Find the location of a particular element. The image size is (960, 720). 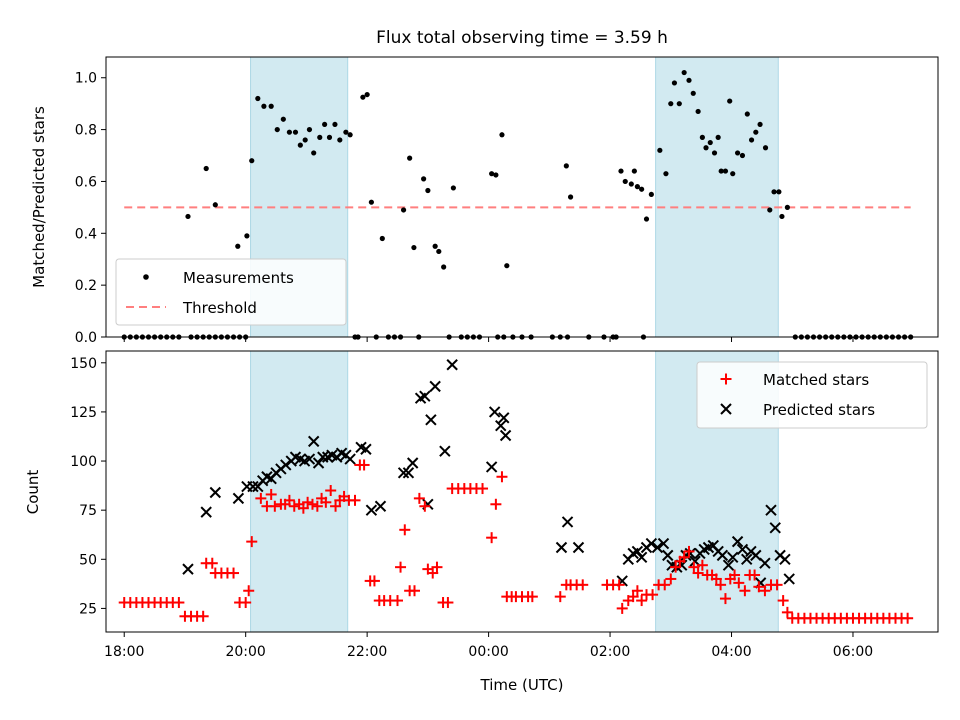

legend-matched-label: Matched stars is located at coordinates (816, 380).